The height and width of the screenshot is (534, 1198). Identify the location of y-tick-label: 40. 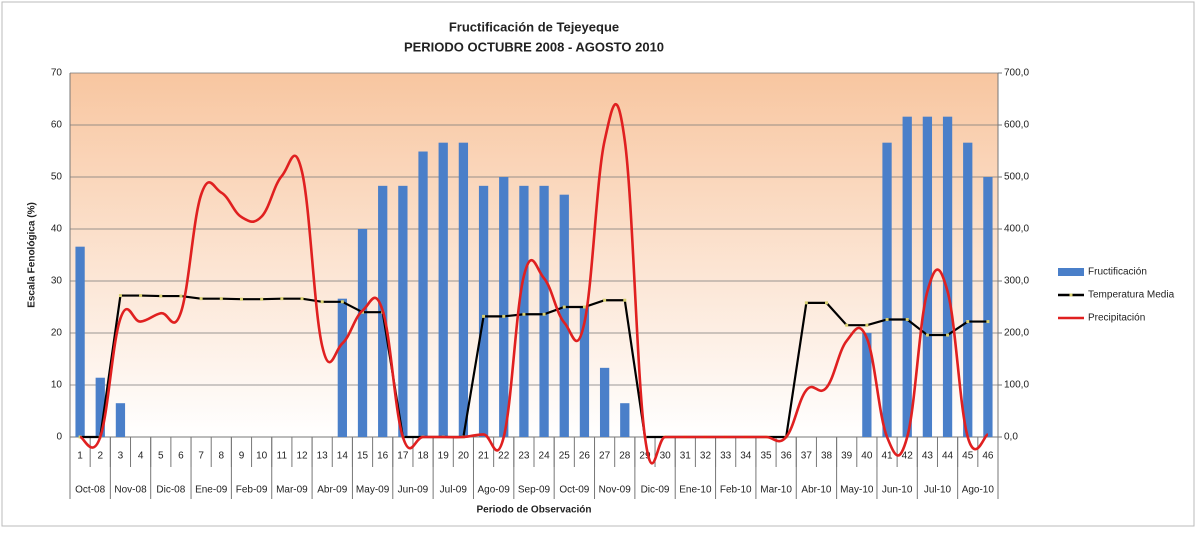
(57, 229).